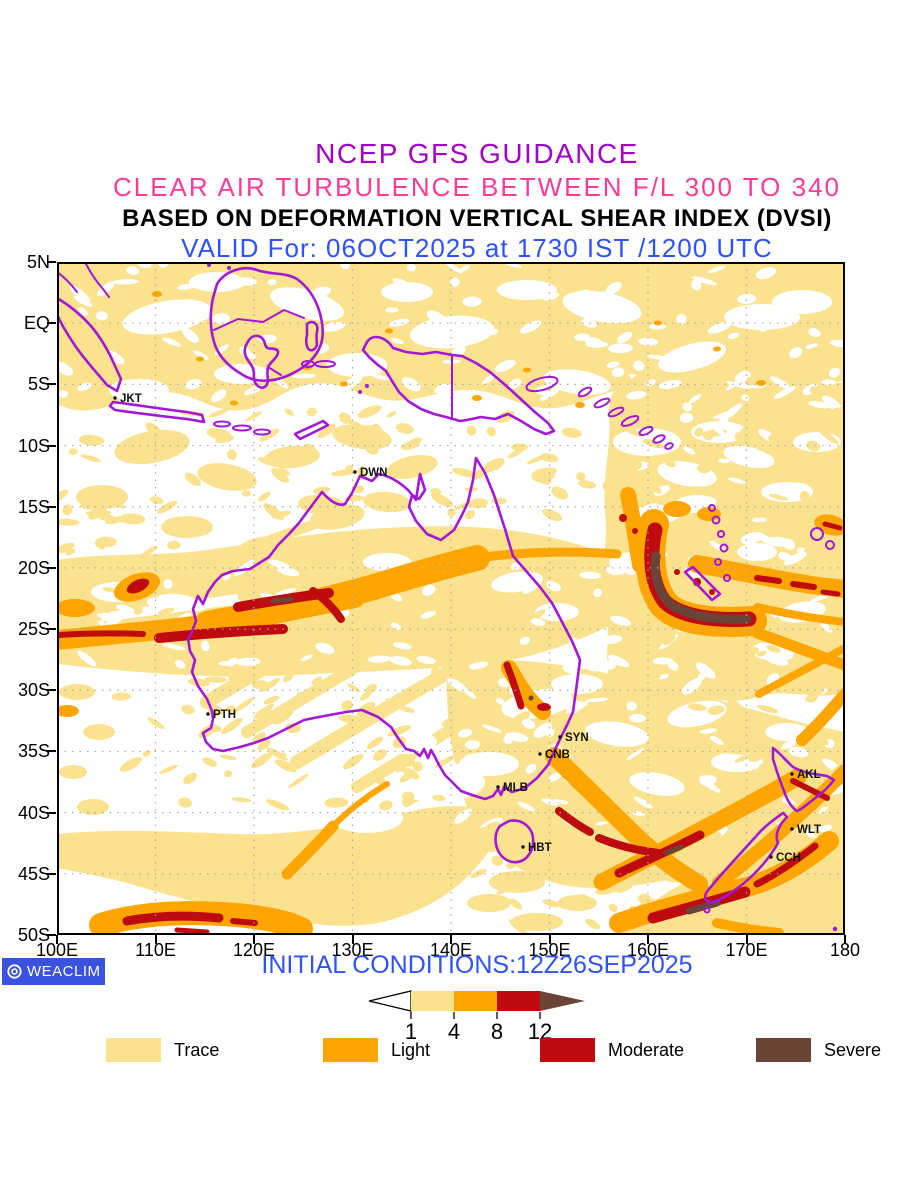  I want to click on legend-item-trace: Trace, so click(162, 1050).